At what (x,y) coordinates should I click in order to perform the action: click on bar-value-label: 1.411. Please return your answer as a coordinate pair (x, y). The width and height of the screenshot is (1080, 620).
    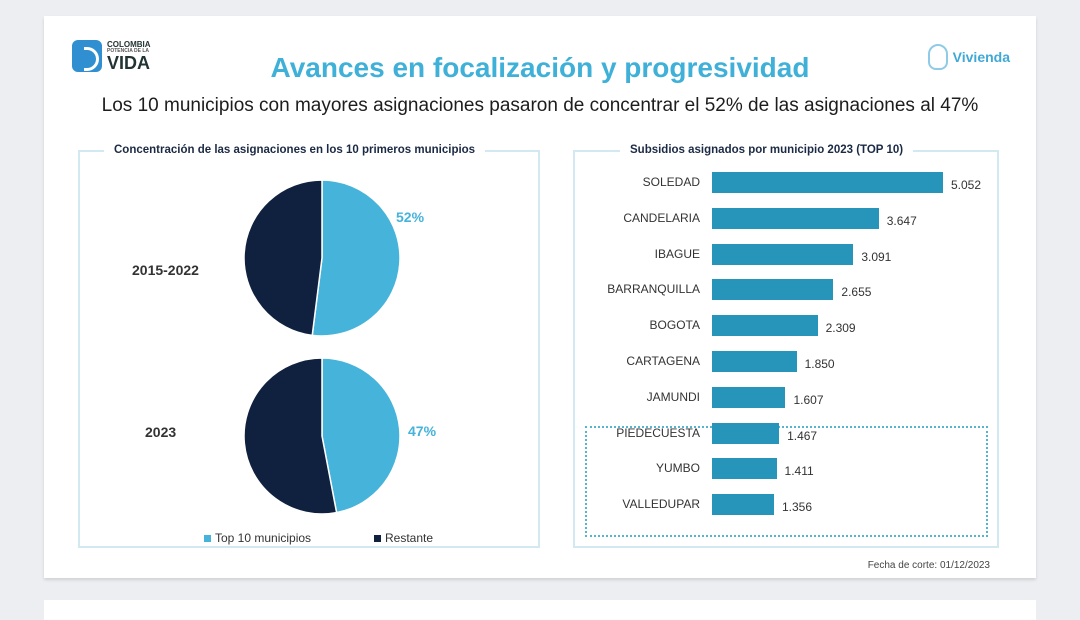
    Looking at the image, I should click on (799, 471).